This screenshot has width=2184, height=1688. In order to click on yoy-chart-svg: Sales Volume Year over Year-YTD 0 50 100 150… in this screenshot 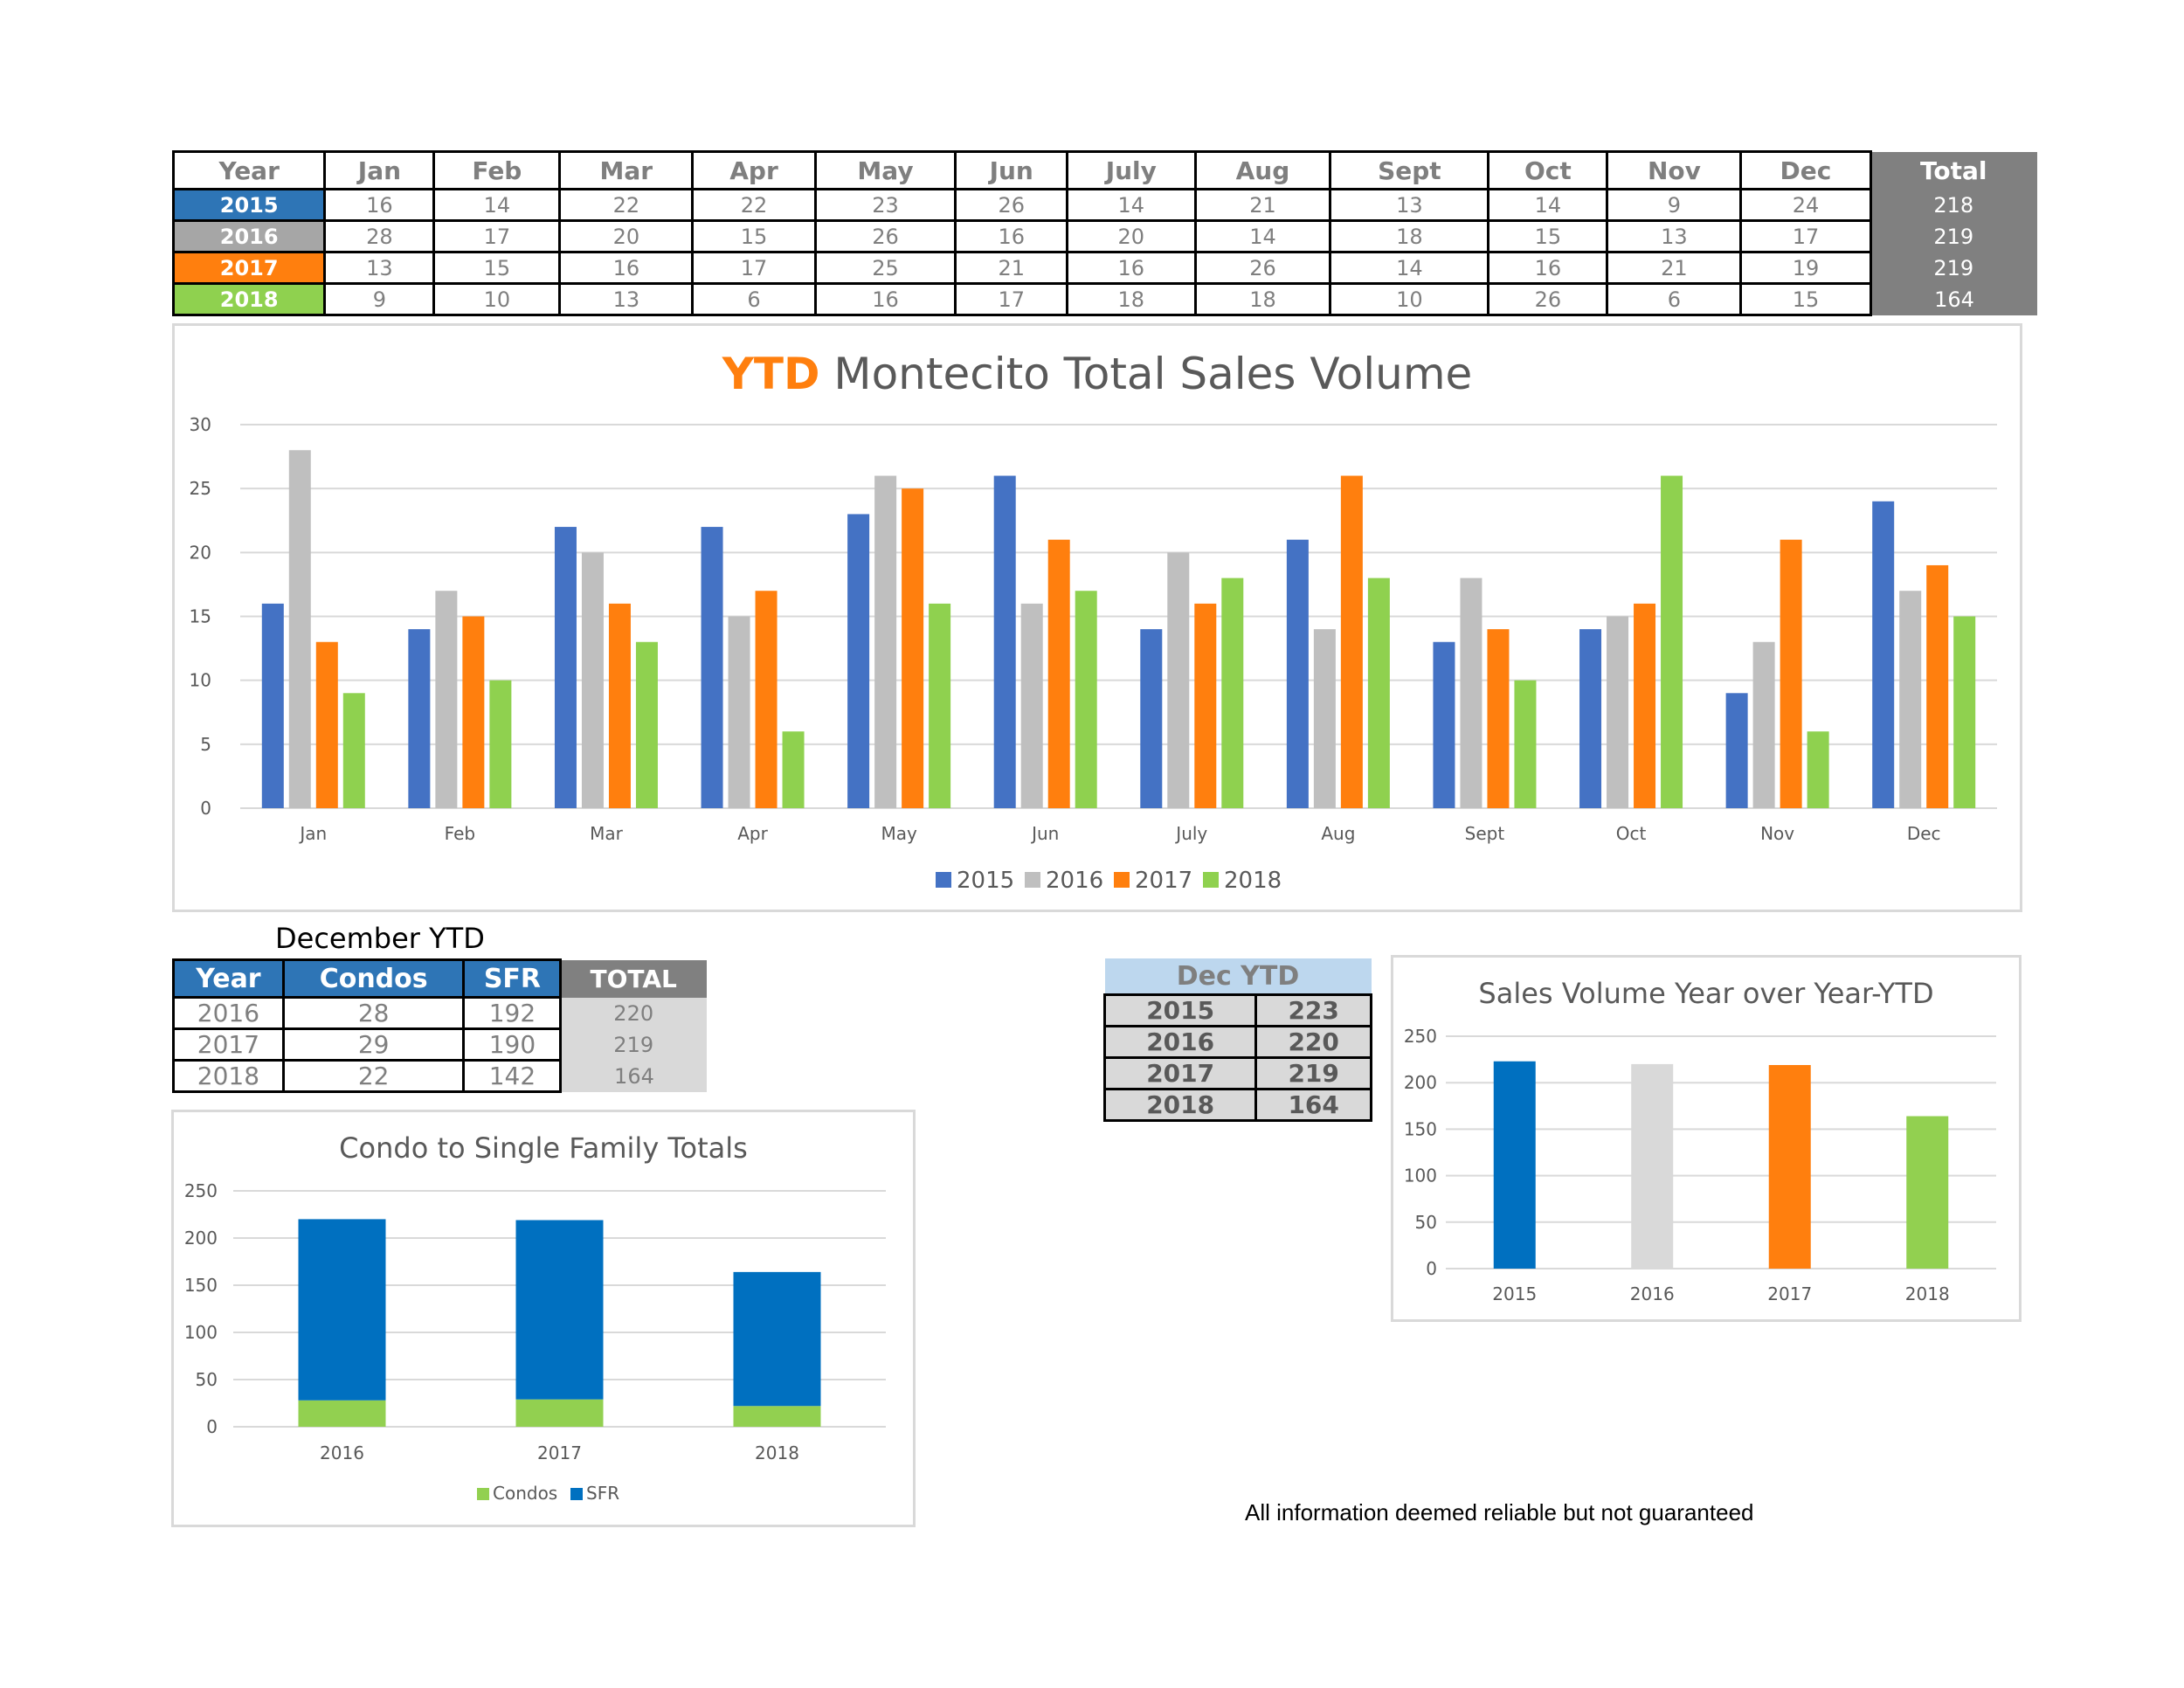, I will do `click(1700, 1140)`.